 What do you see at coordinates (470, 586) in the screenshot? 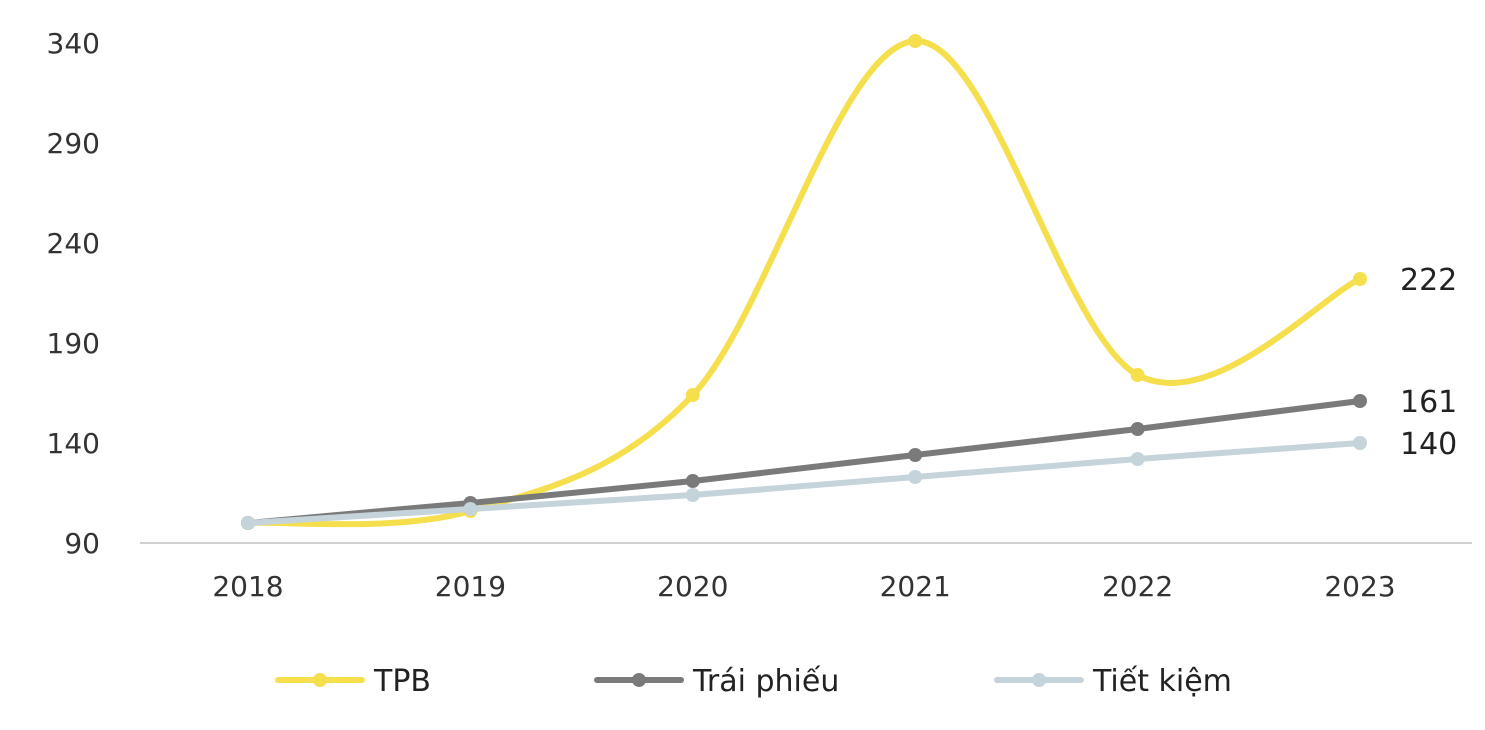
I see `x-tick-label: 2019` at bounding box center [470, 586].